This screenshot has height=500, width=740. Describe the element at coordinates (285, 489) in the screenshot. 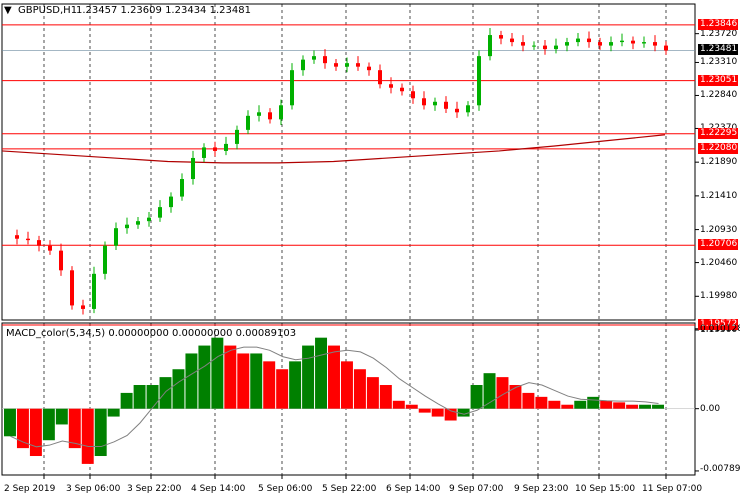

I see `time-tick-label: 5 Sep 06:00` at that location.